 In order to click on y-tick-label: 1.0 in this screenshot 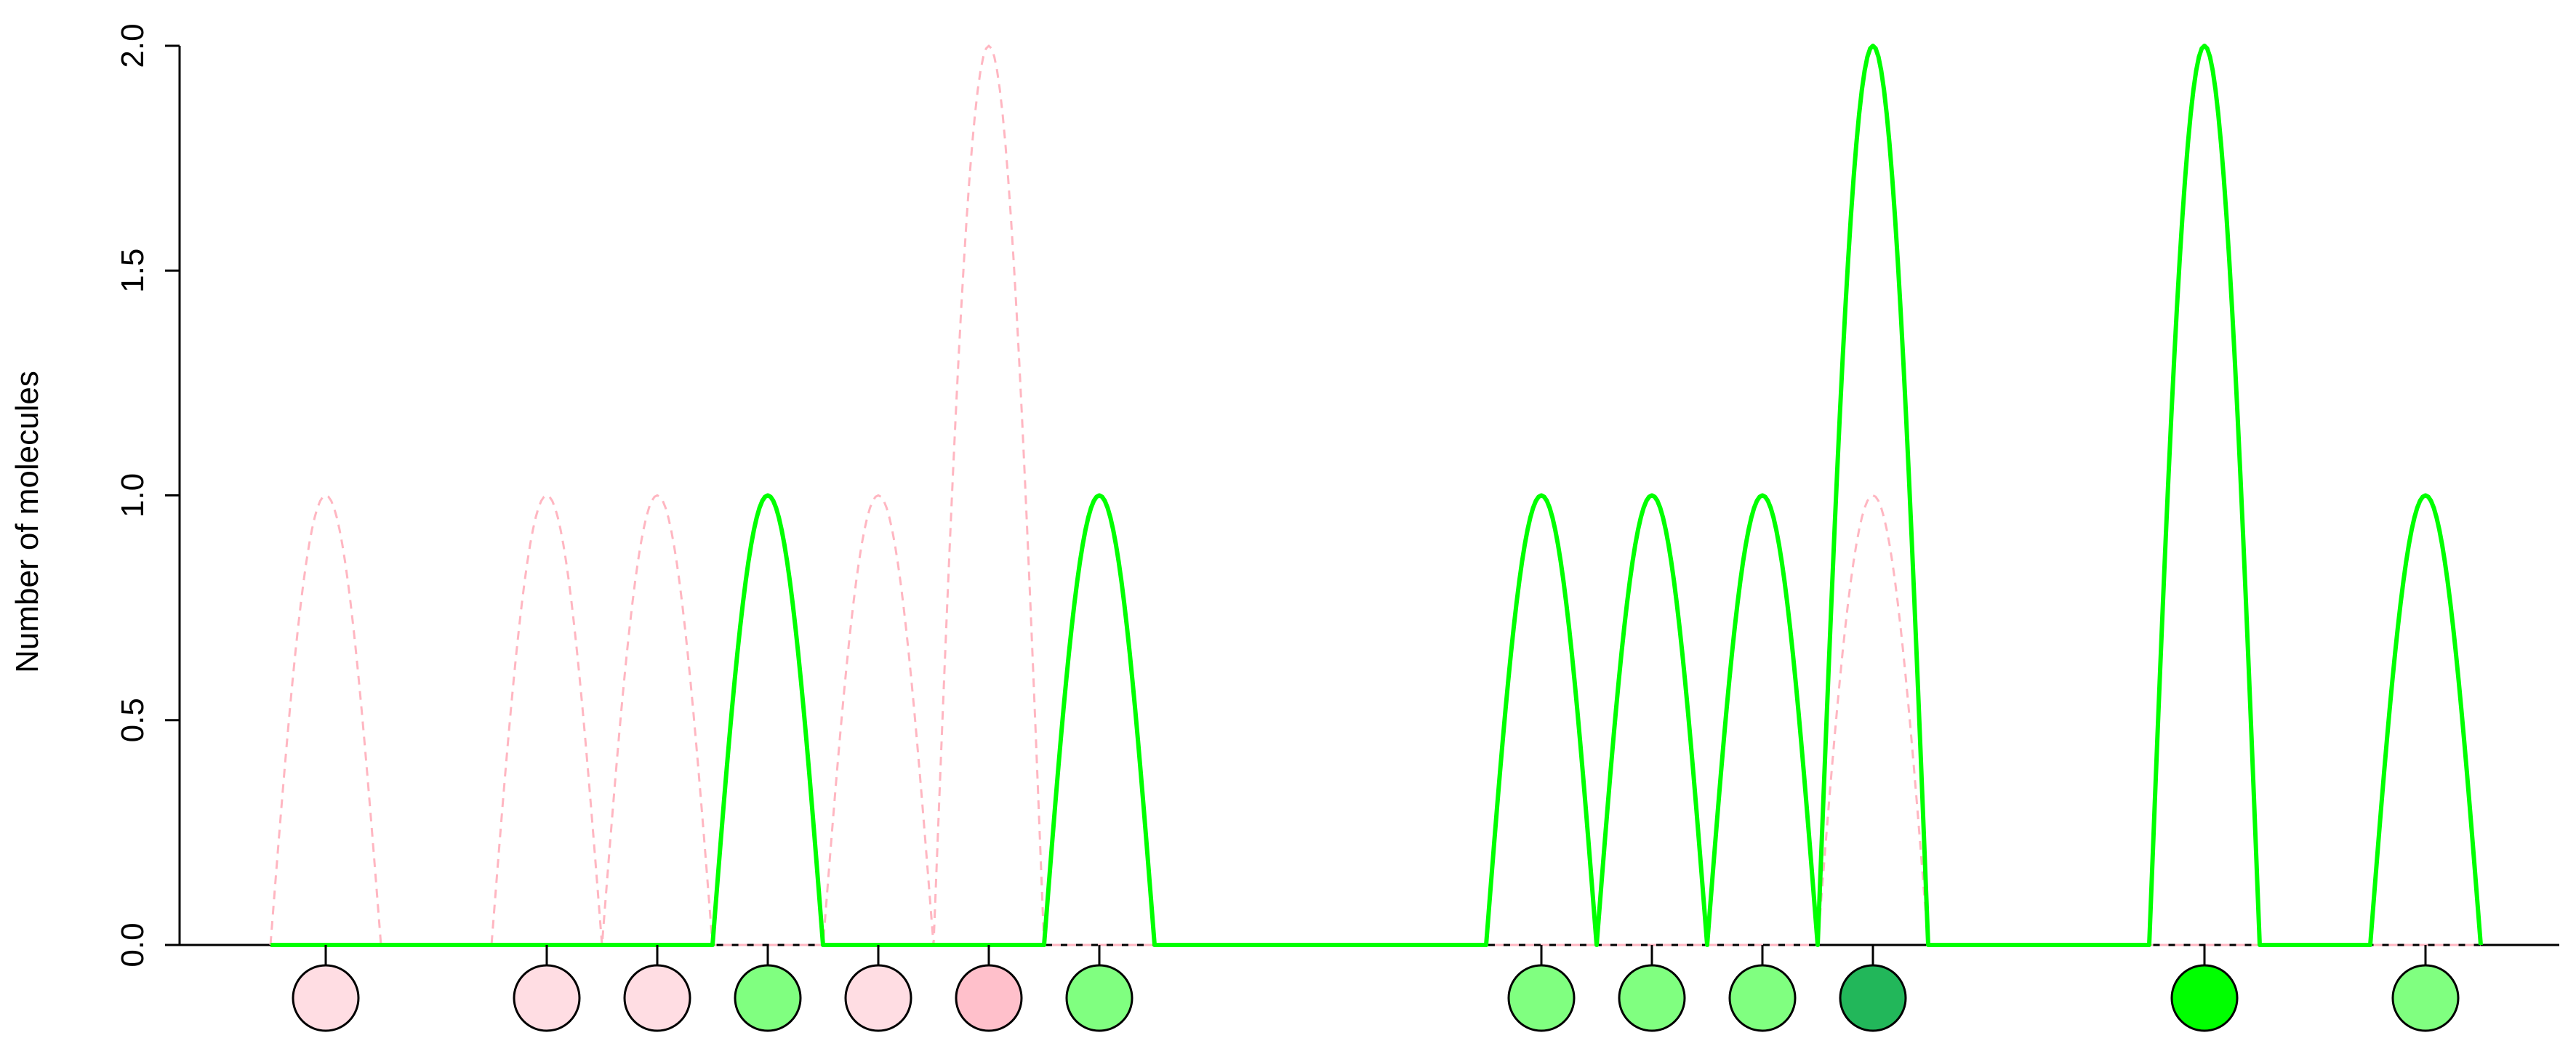, I will do `click(133, 495)`.